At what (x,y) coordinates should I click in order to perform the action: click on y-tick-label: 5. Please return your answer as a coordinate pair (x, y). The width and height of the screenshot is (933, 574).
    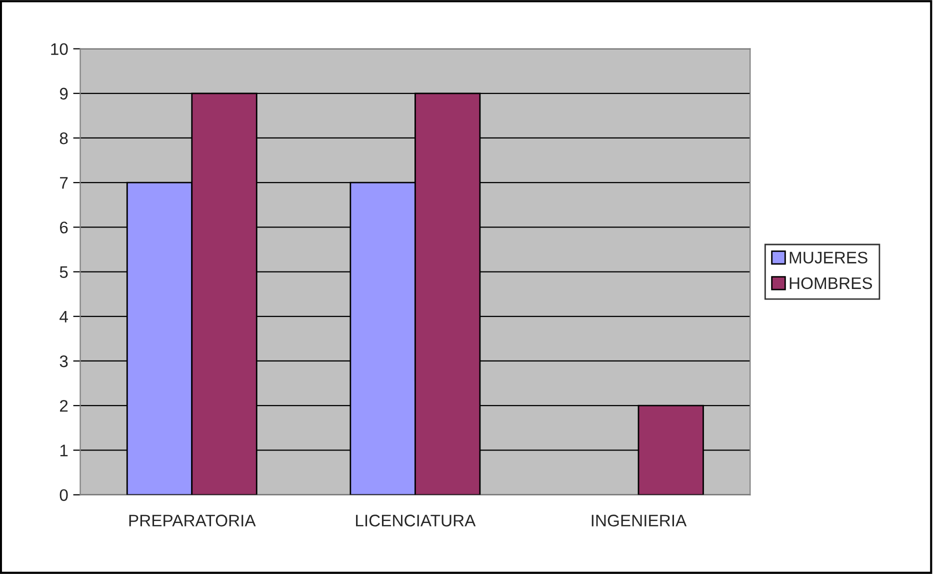
    Looking at the image, I should click on (64, 272).